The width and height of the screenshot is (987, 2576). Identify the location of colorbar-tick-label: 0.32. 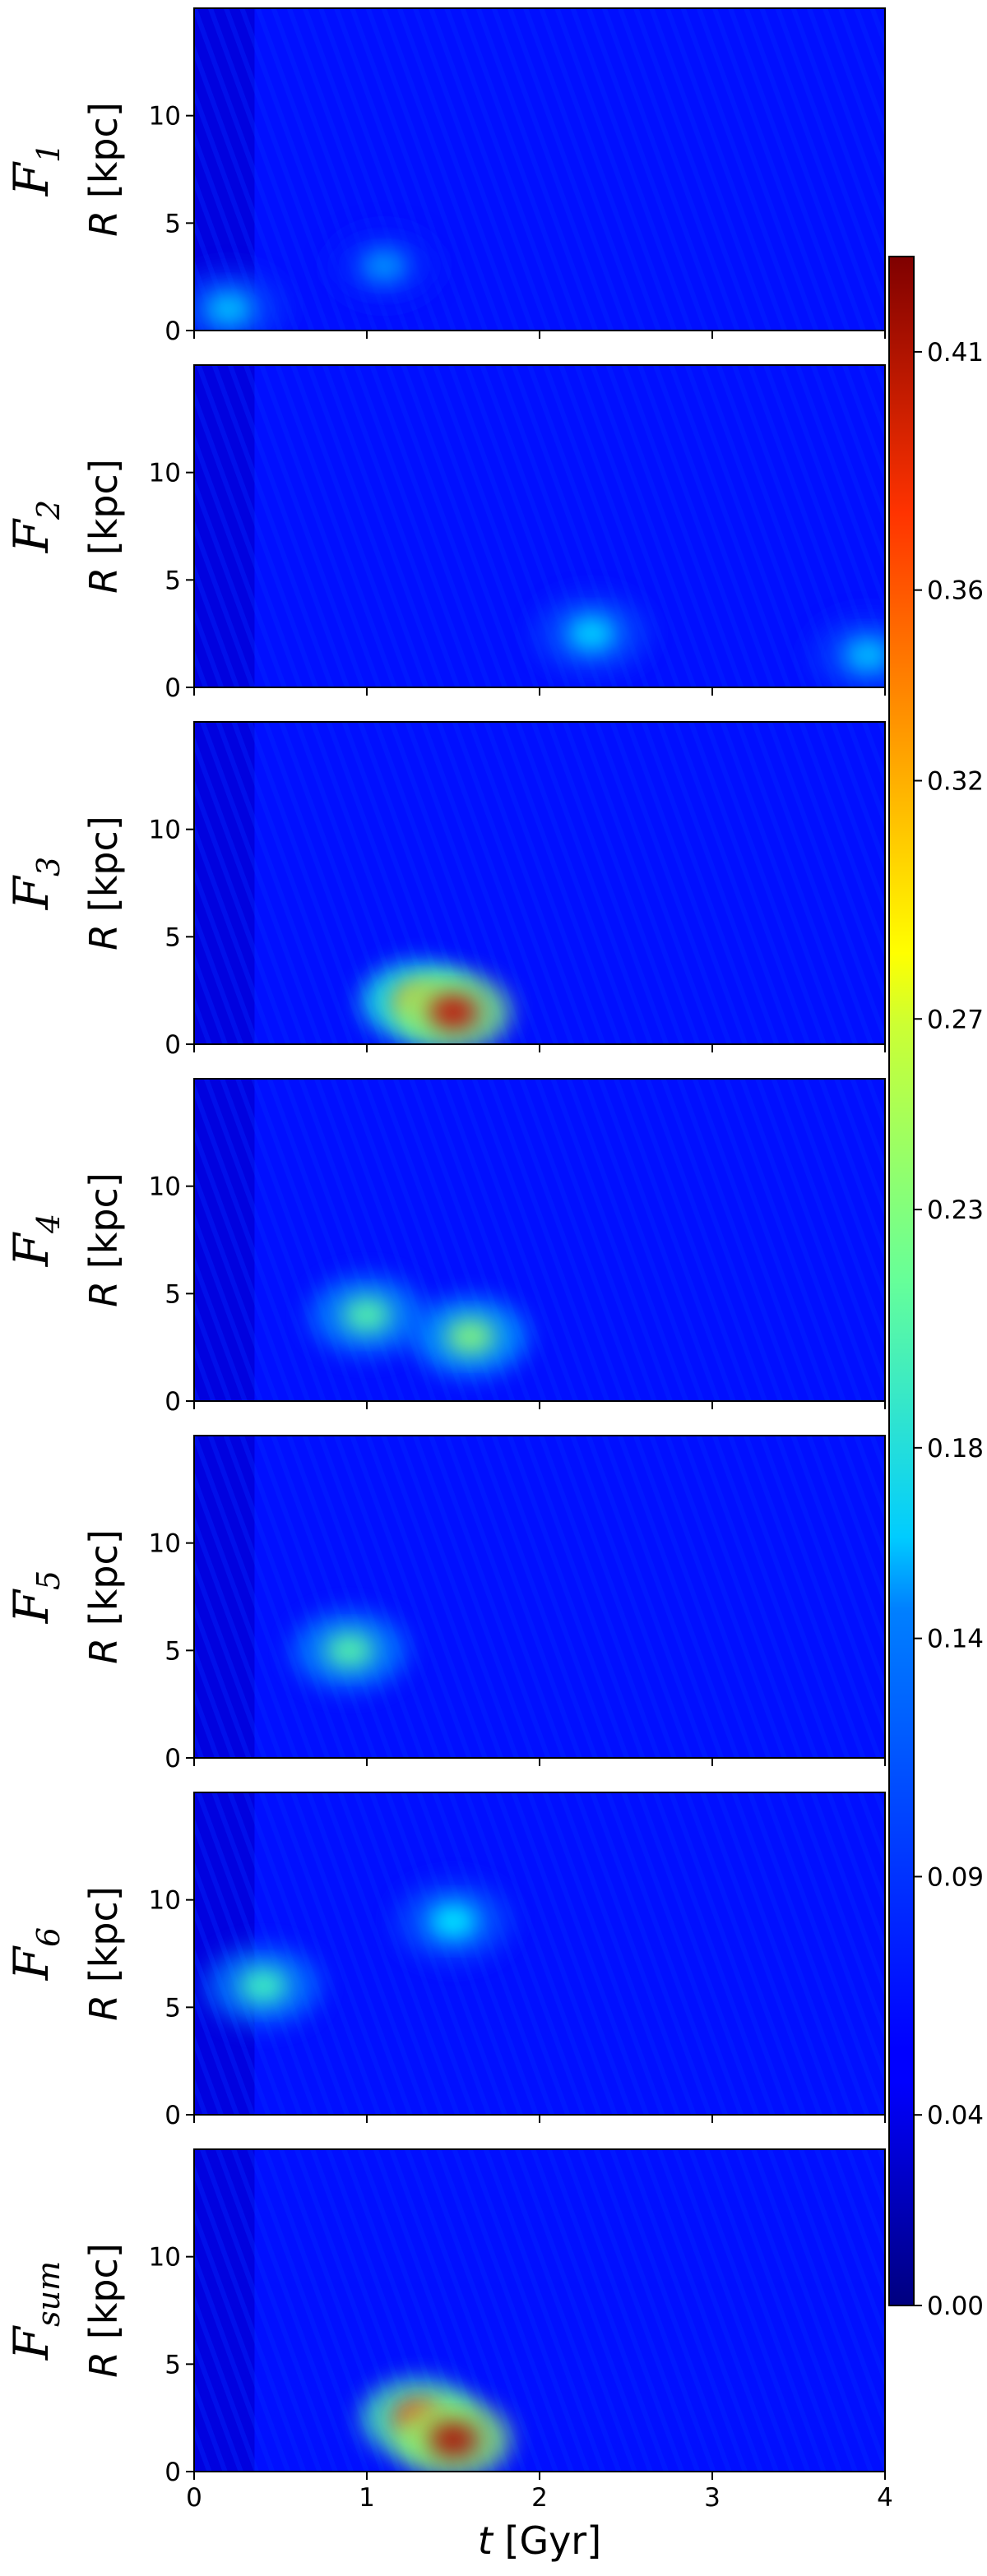
(955, 781).